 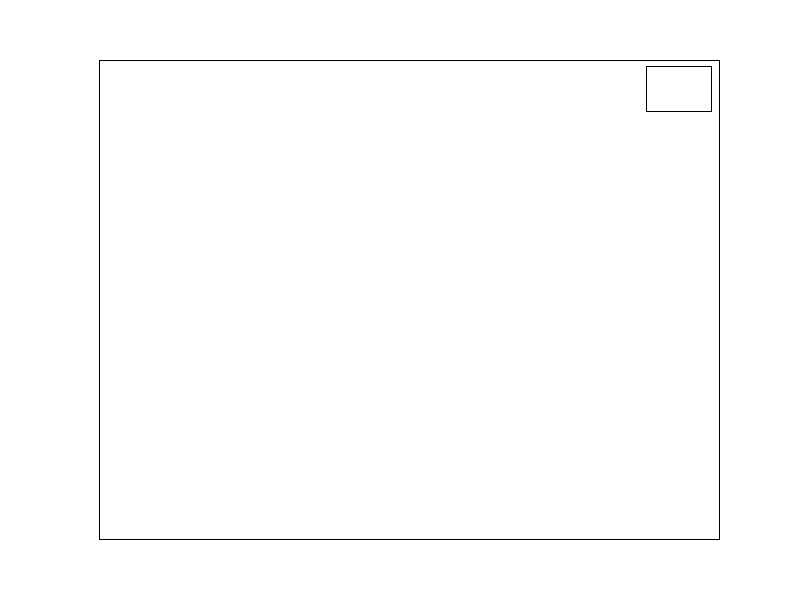 What do you see at coordinates (667, 100) in the screenshot?
I see `fp-swatch` at bounding box center [667, 100].